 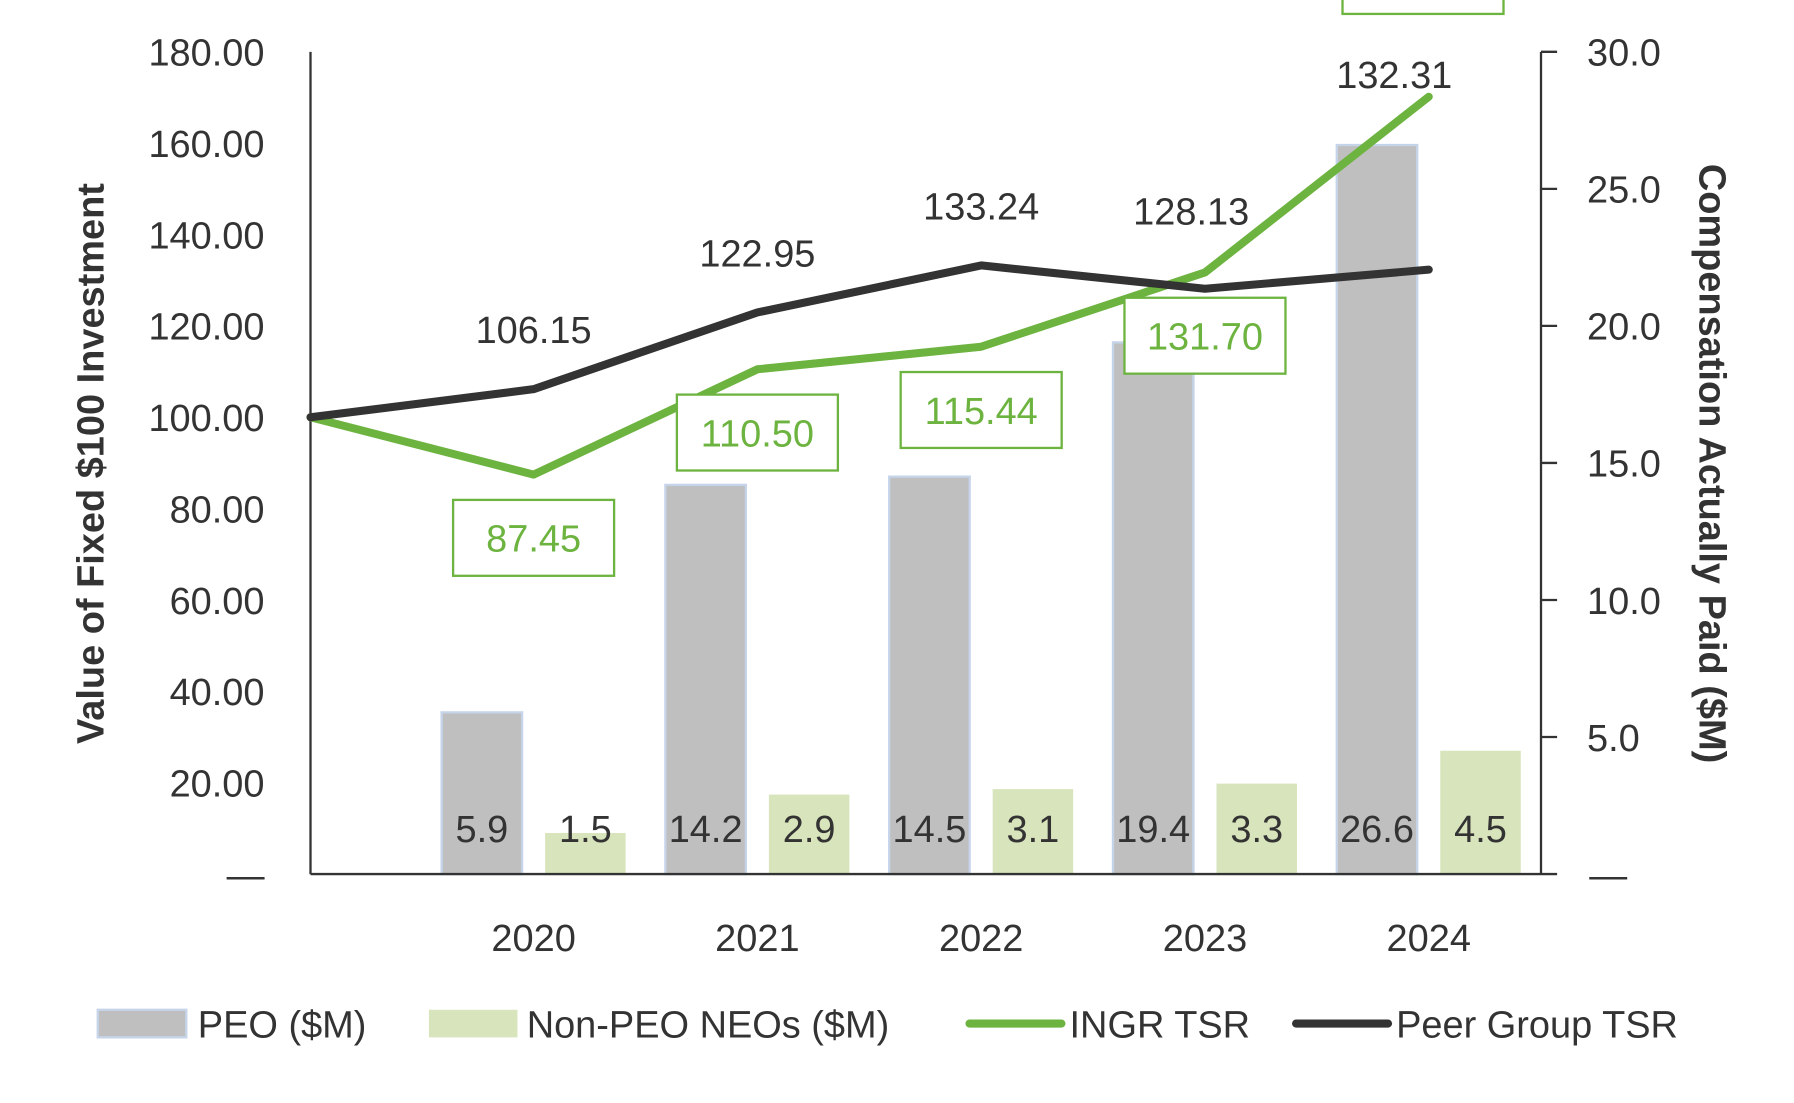 I want to click on y-right-tick-label: 15.0, so click(x=1624, y=465).